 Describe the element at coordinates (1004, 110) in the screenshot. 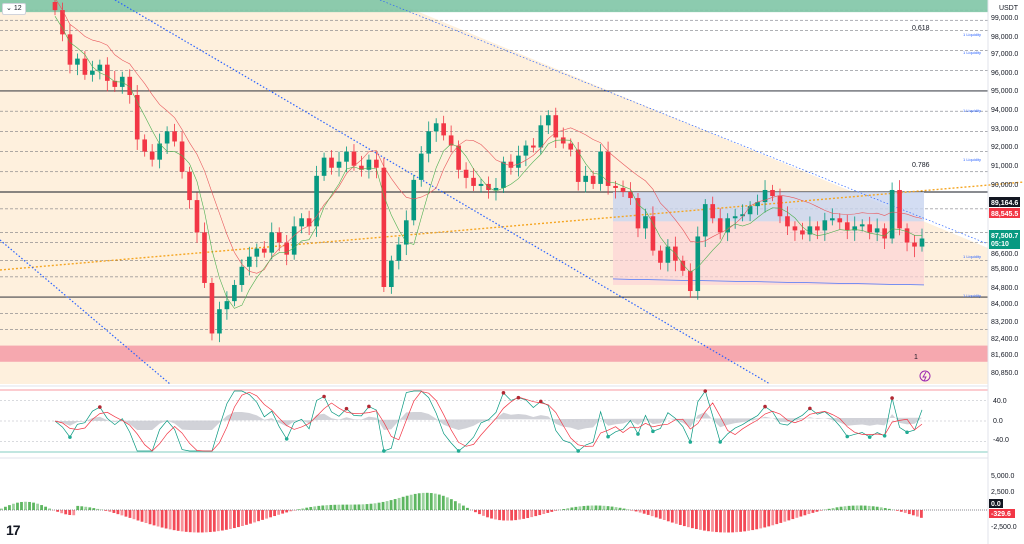

I see `price-tick: 94,000.0` at that location.